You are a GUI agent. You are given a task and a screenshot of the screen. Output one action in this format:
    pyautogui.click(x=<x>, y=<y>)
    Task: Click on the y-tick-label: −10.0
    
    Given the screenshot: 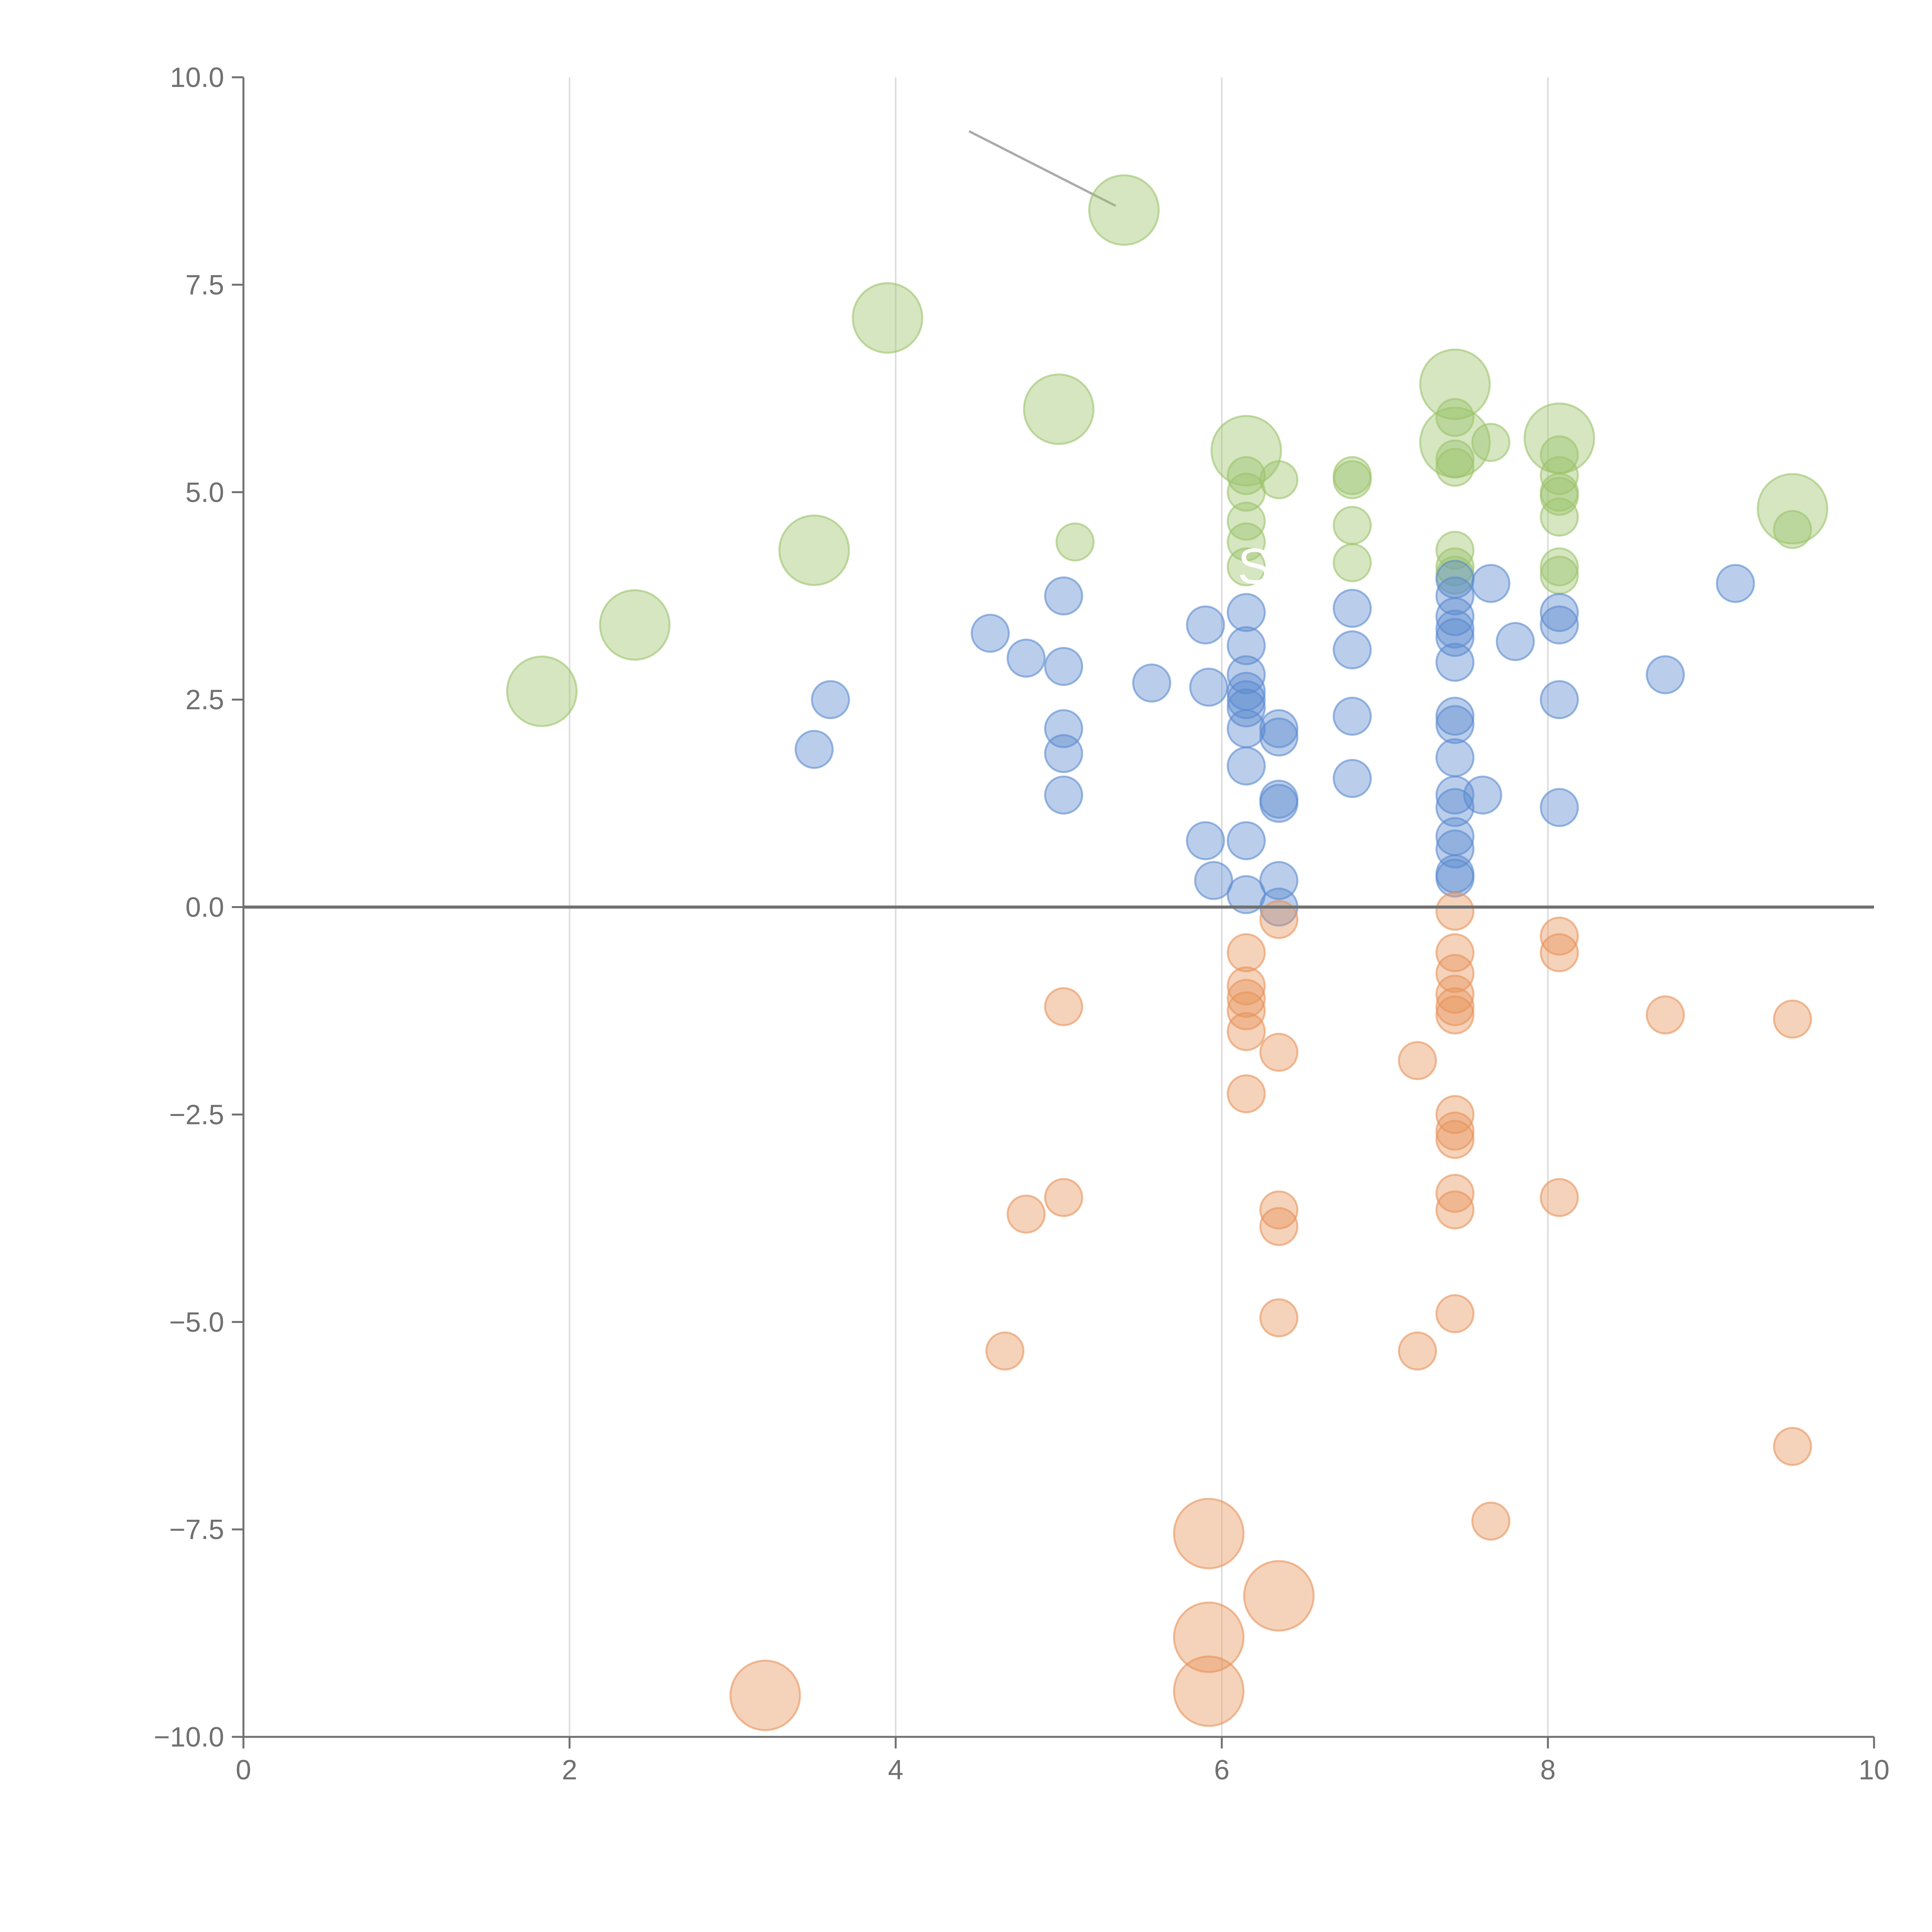 What is the action you would take?
    pyautogui.click(x=189, y=1738)
    